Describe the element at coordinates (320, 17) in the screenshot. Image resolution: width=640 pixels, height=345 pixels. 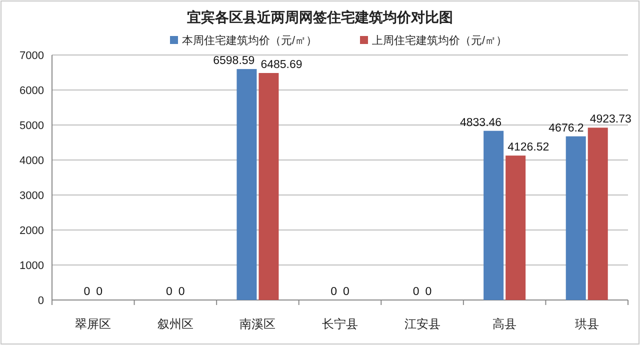
I see `chart-title: 宜宾各区县近两周网签住宅建筑均价对比图` at that location.